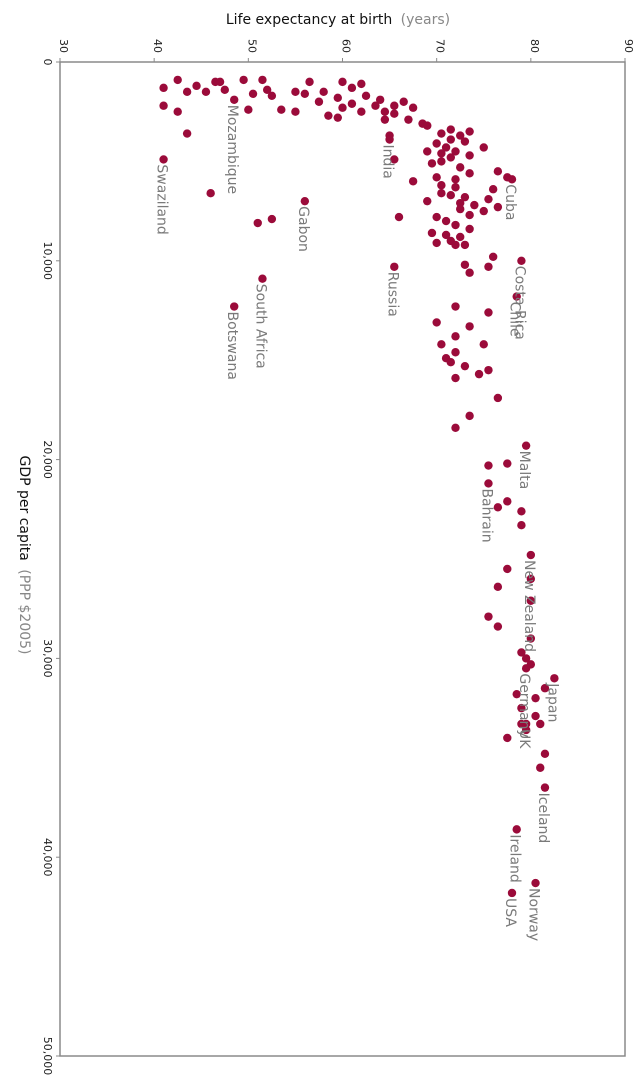  I want to click on y-tick-label: 80, so click(534, 46).